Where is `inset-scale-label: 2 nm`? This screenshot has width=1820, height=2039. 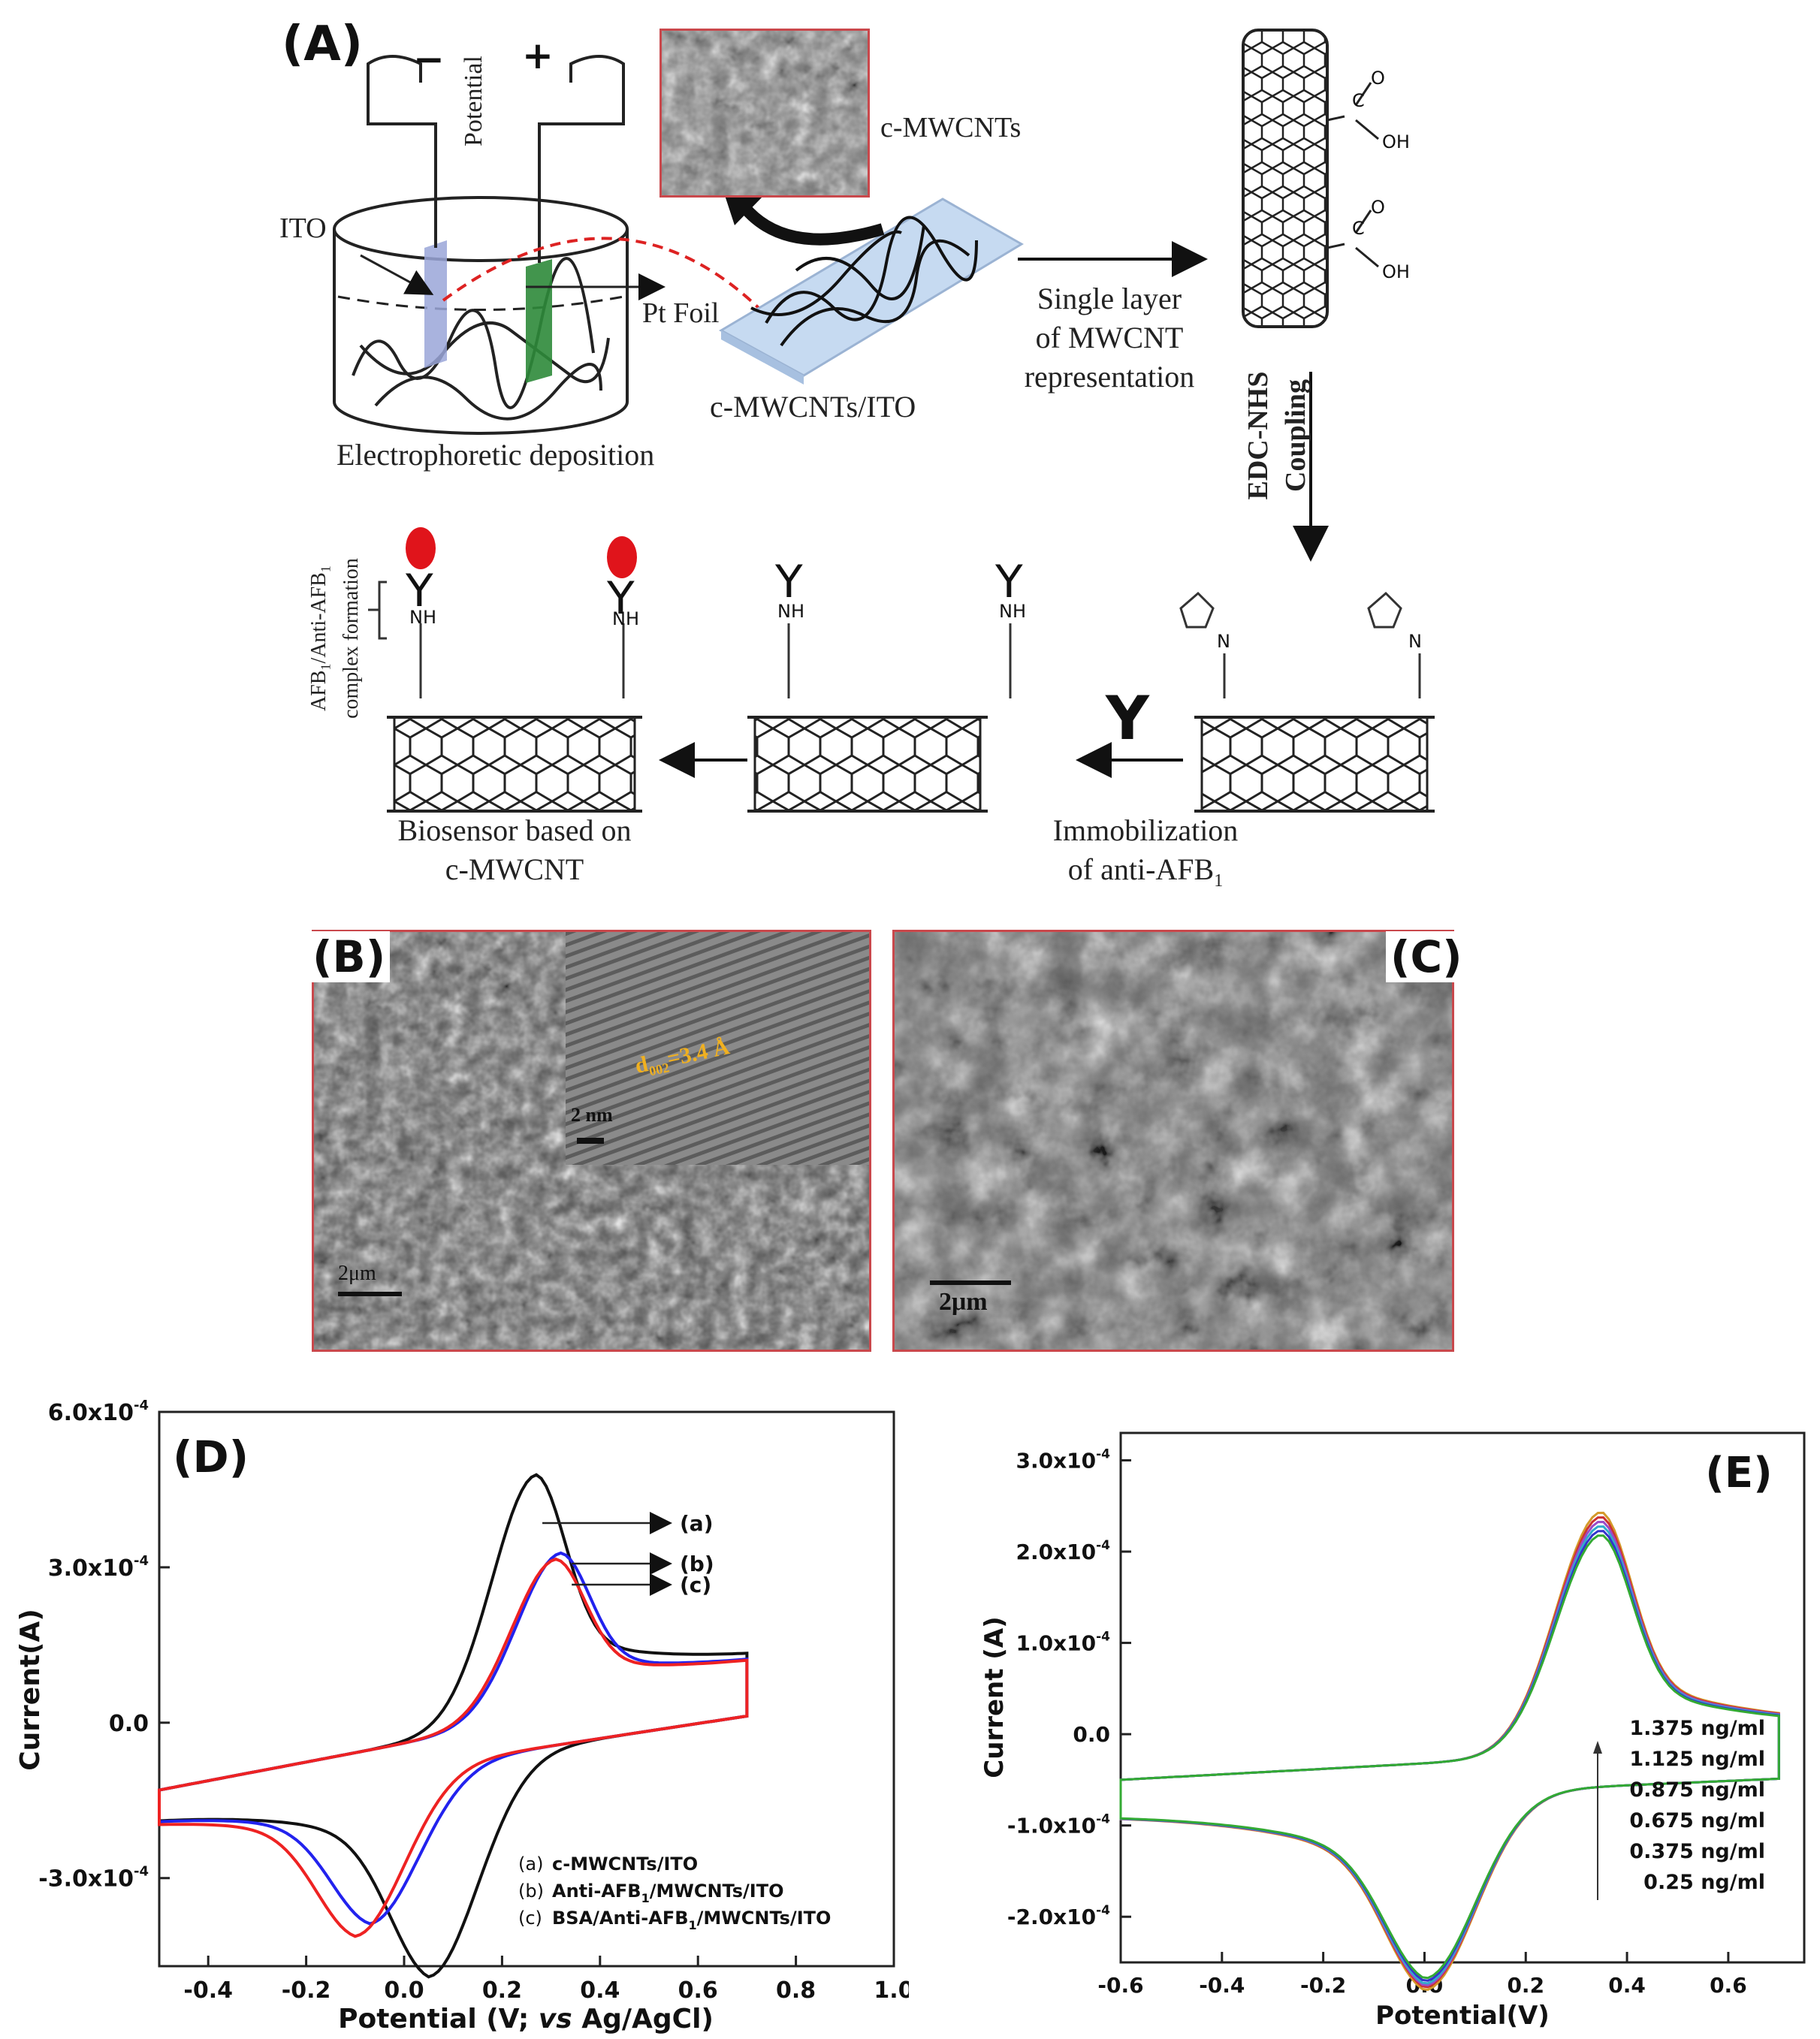
inset-scale-label: 2 nm is located at coordinates (592, 1115).